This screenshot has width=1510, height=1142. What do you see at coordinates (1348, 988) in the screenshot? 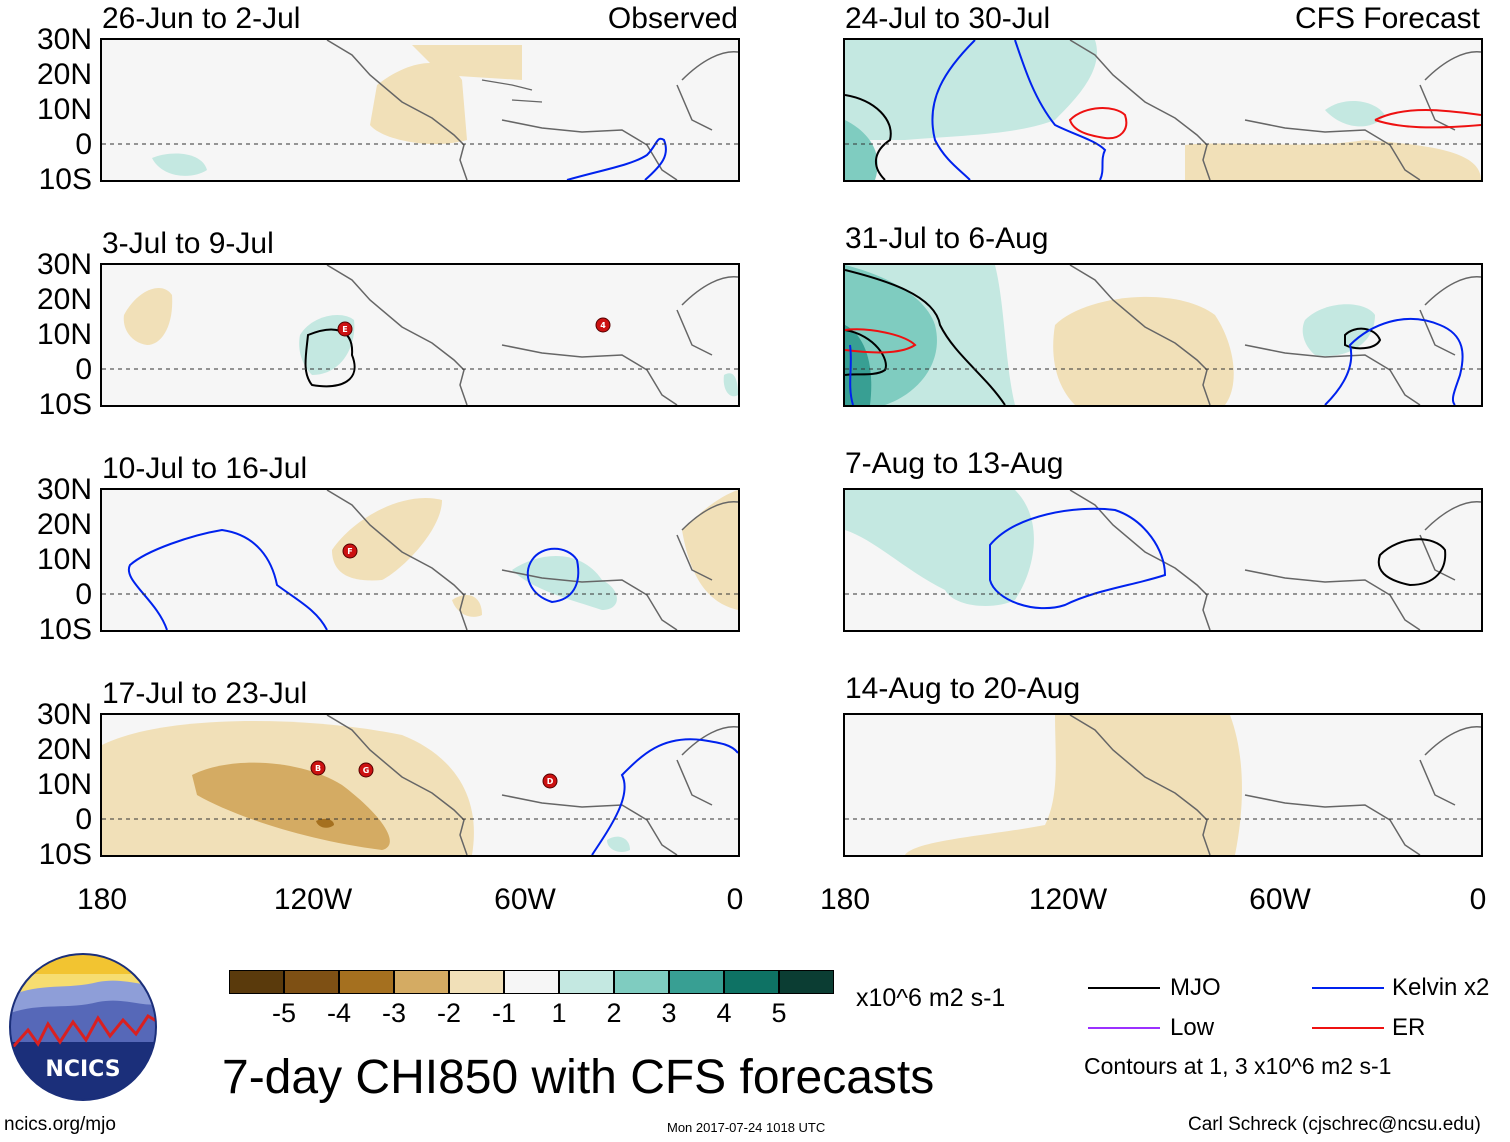
I see `legend-kelvin-line` at bounding box center [1348, 988].